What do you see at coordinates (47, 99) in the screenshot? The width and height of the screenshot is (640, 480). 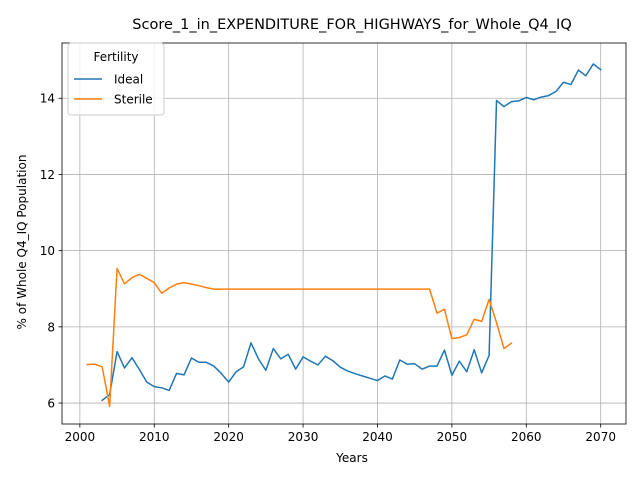 I see `y-tick-label: 14` at bounding box center [47, 99].